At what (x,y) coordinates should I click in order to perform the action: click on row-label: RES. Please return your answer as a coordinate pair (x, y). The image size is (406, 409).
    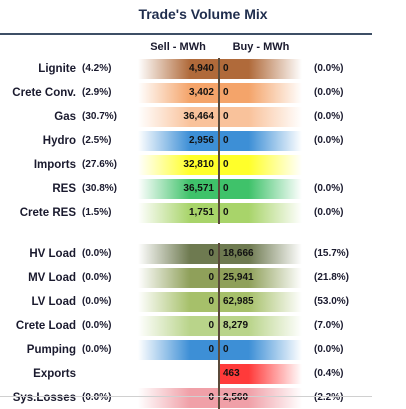
    Looking at the image, I should click on (64, 189).